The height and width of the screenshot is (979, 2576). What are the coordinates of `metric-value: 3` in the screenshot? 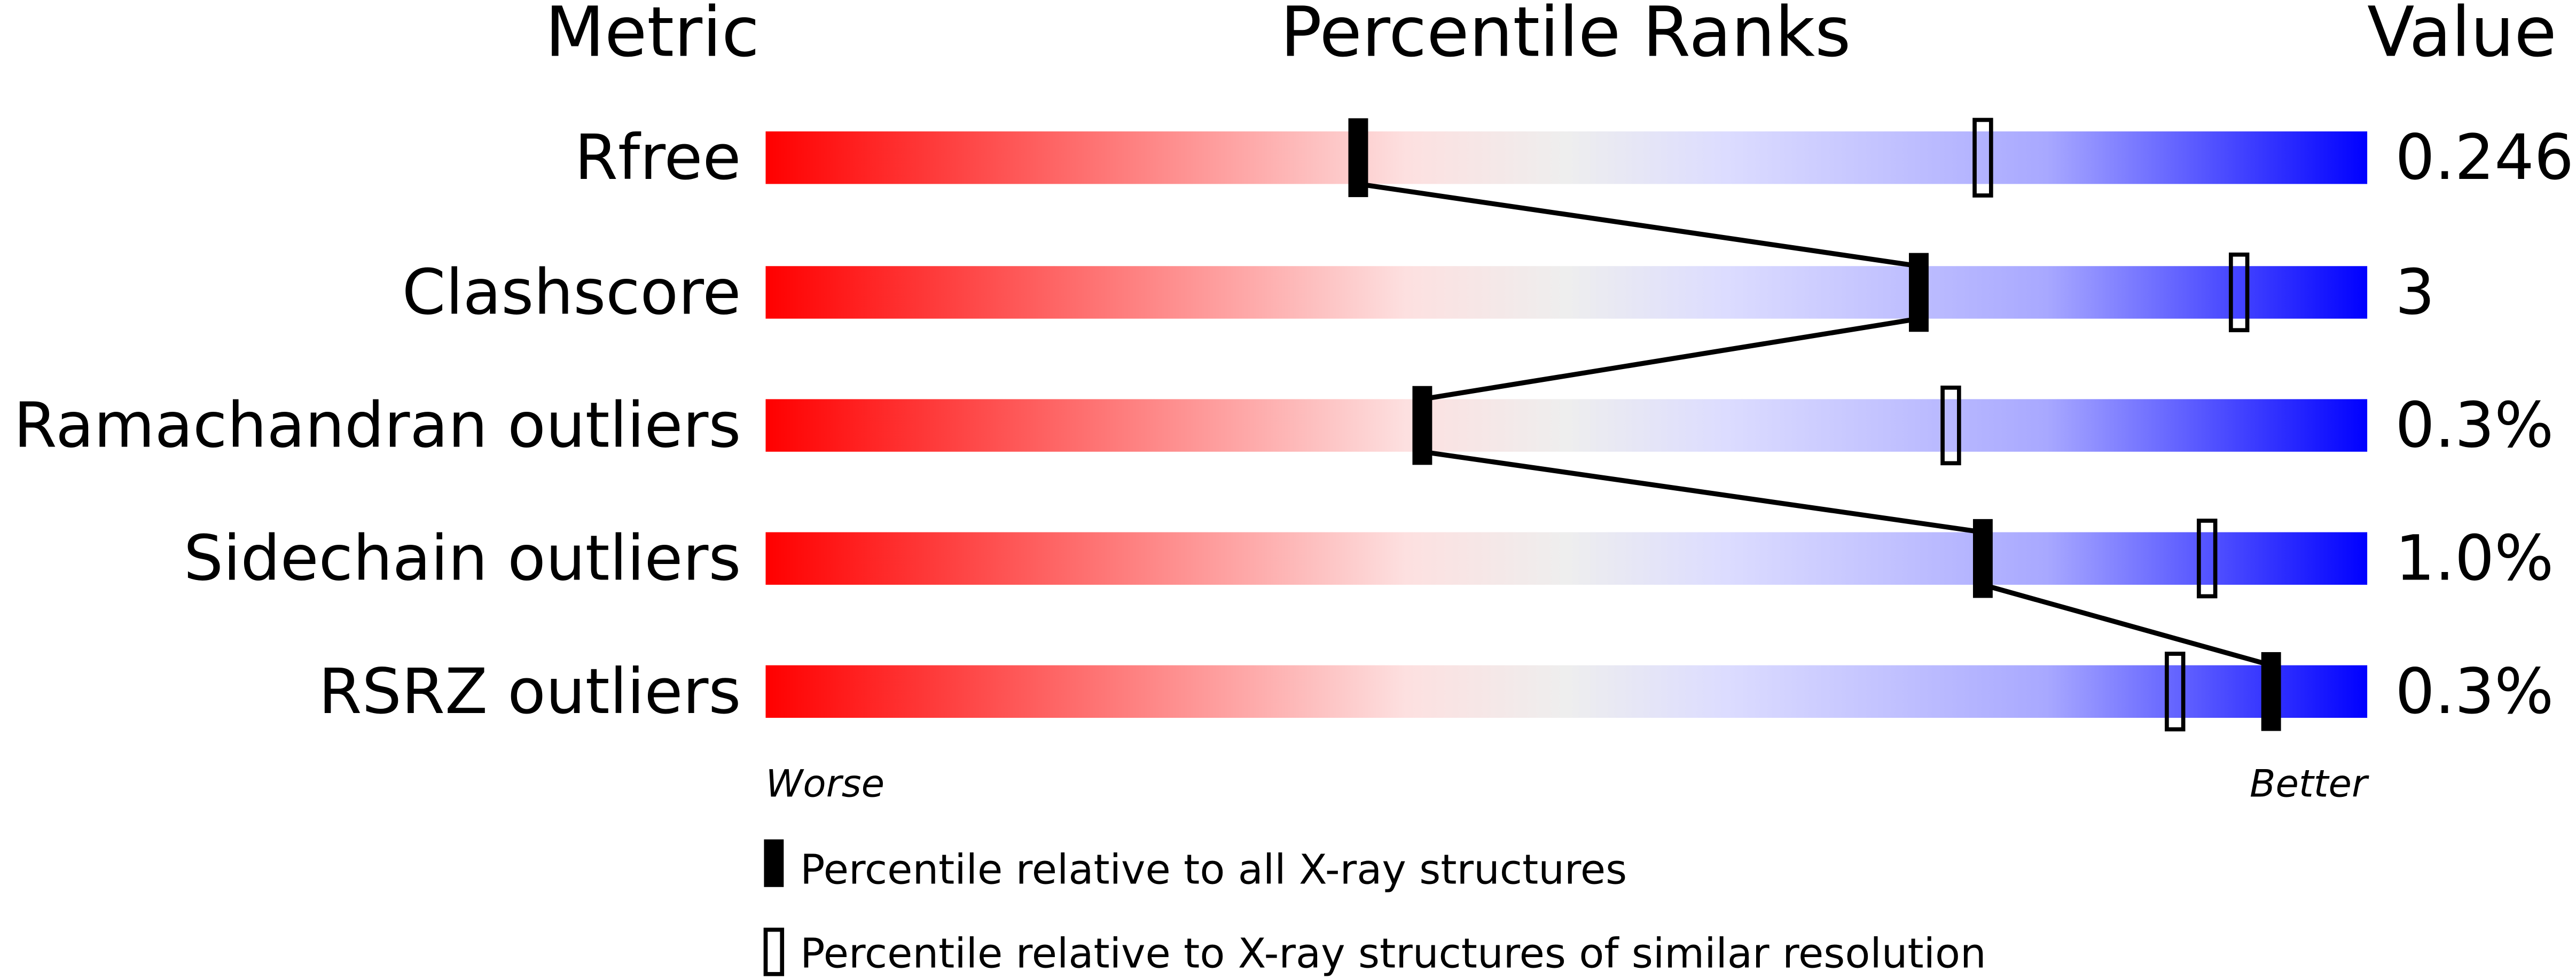 It's located at (2414, 292).